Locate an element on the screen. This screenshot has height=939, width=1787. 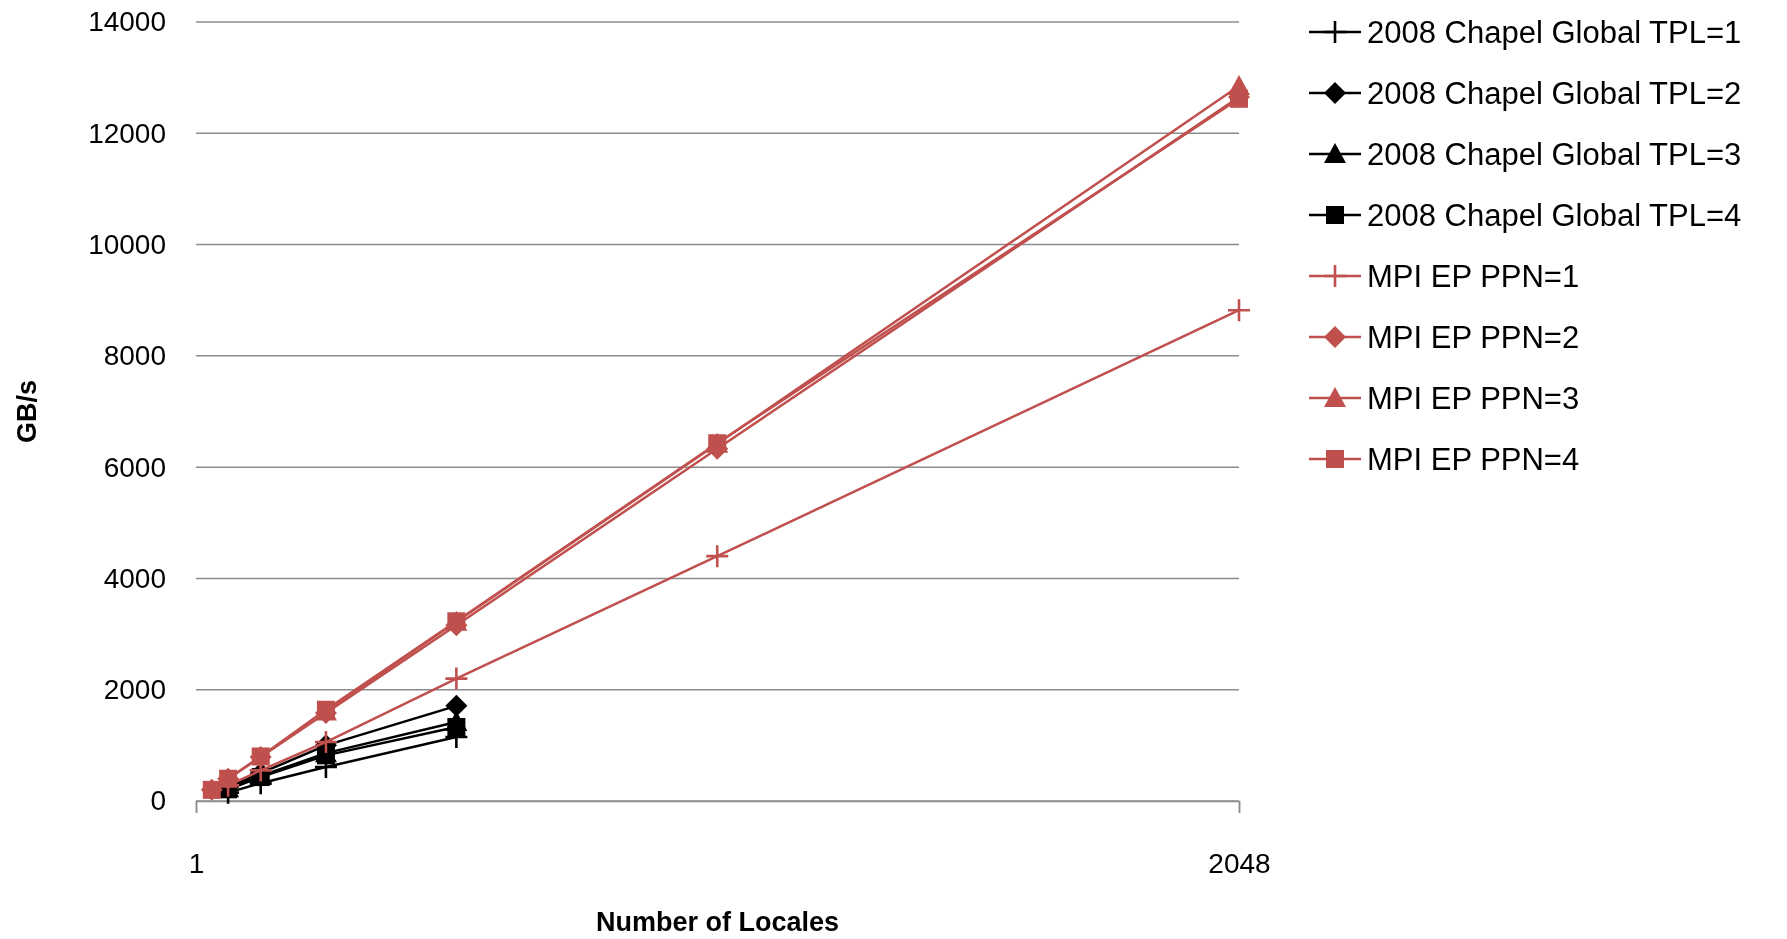
legend-label: 2008 Chapel Global TPL=3 is located at coordinates (1554, 154).